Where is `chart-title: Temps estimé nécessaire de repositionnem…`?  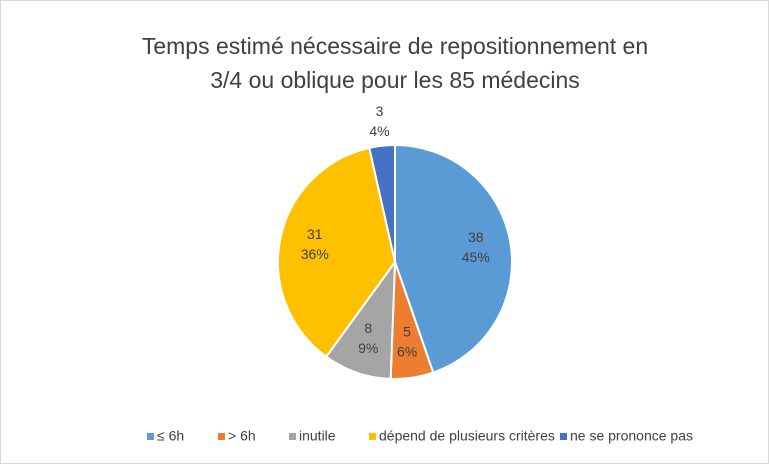 chart-title: Temps estimé nécessaire de repositionnem… is located at coordinates (395, 46).